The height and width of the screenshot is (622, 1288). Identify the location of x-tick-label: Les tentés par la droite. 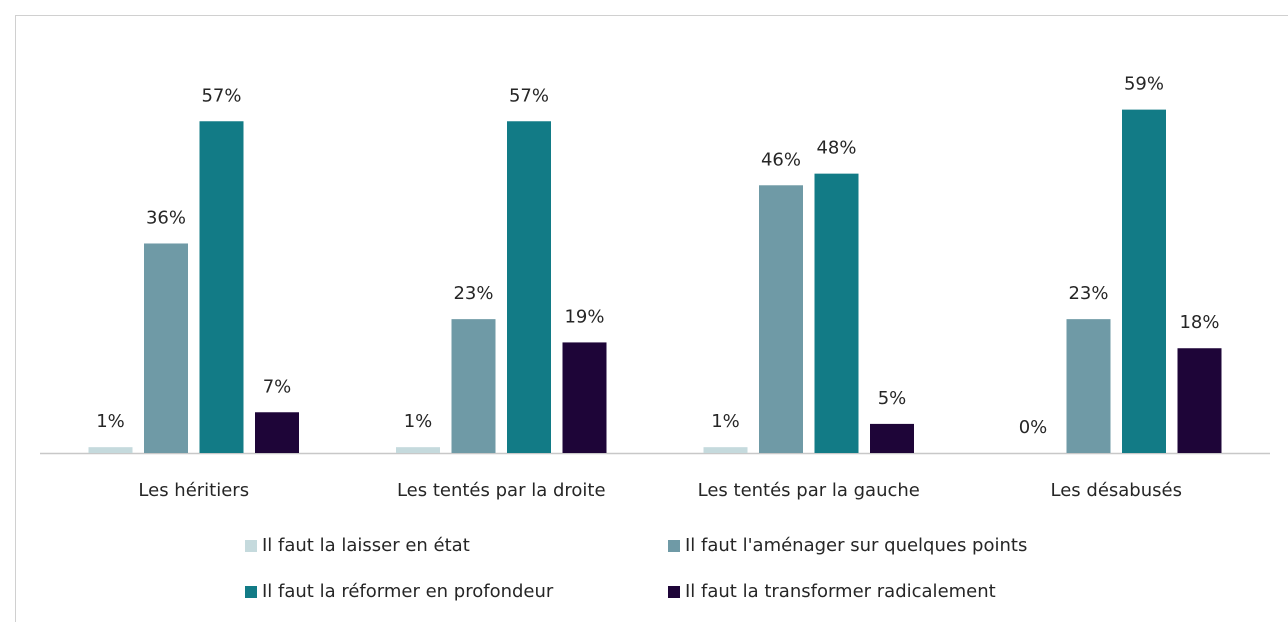
(501, 490).